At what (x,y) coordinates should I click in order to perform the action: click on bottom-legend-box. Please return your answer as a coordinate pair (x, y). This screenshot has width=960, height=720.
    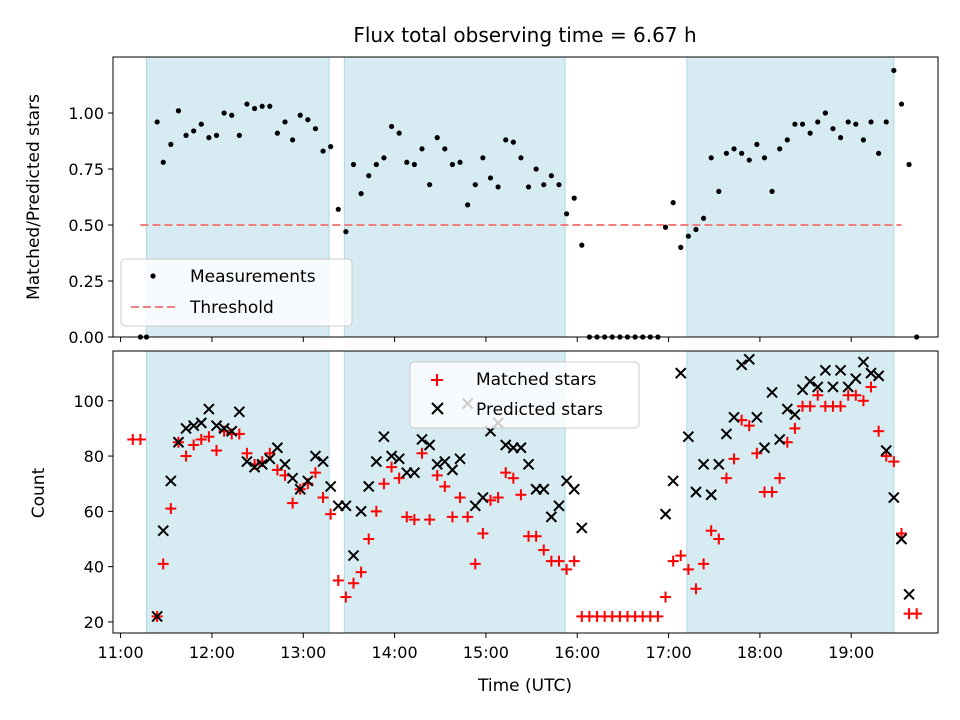
    Looking at the image, I should click on (524, 395).